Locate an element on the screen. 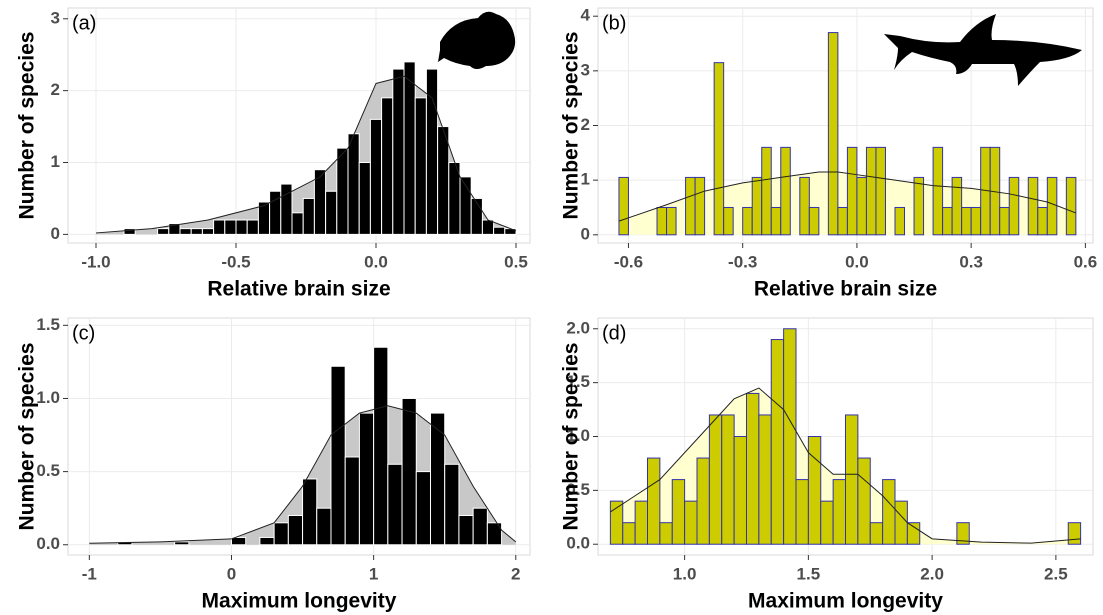 The image size is (1103, 615). x-axis-title: Relative brain size is located at coordinates (298, 289).